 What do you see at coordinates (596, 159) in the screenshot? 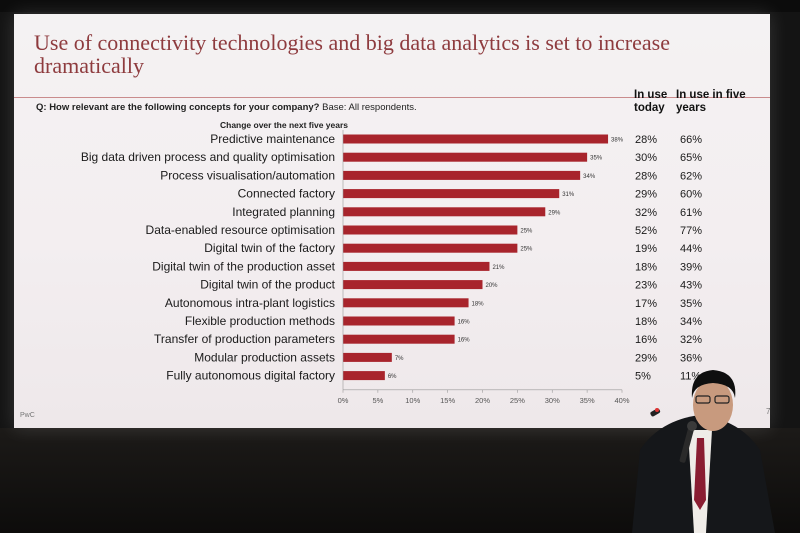
I see `bar-value-label: 35%` at bounding box center [596, 159].